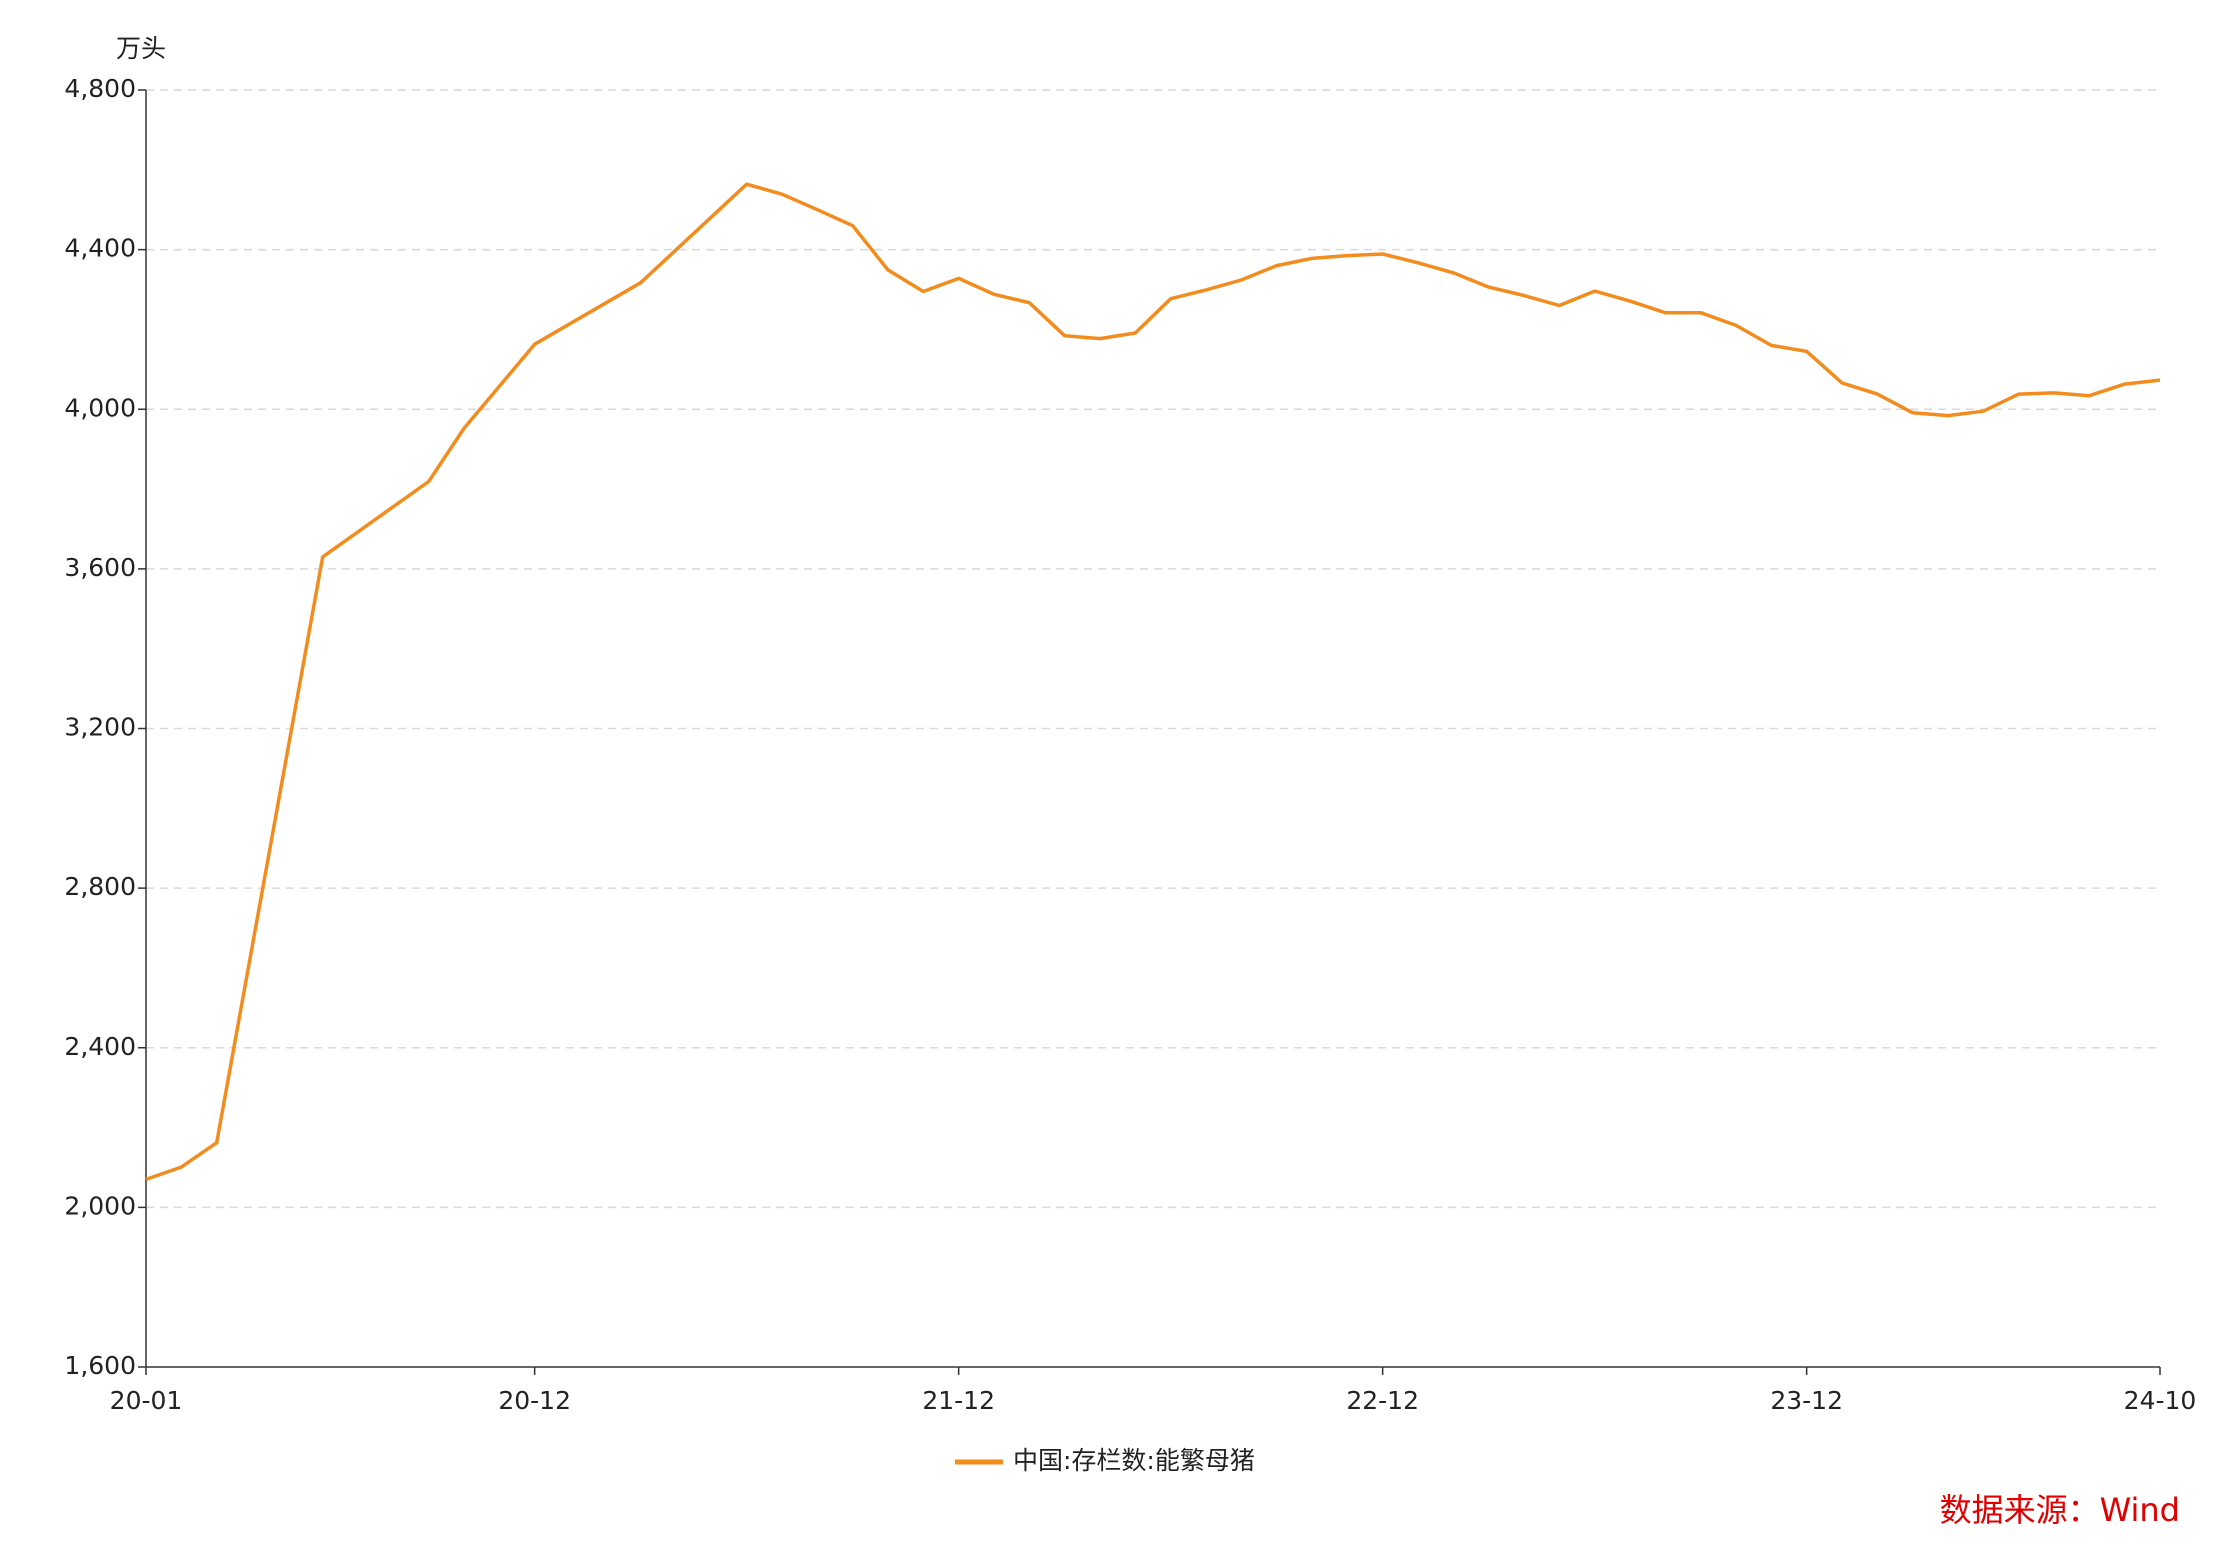  What do you see at coordinates (100, 88) in the screenshot?
I see `y-tick-label: 4,800` at bounding box center [100, 88].